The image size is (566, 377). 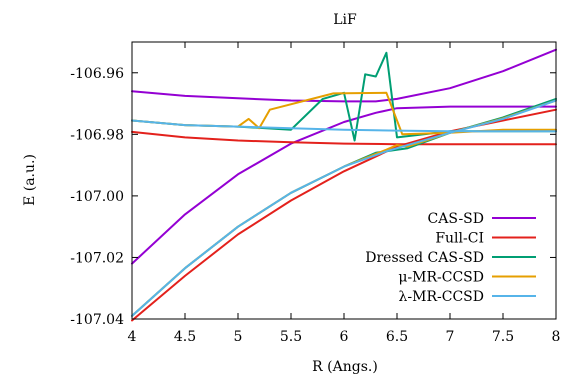 What do you see at coordinates (424, 258) in the screenshot?
I see `legend-label: Dressed CAS-SD` at bounding box center [424, 258].